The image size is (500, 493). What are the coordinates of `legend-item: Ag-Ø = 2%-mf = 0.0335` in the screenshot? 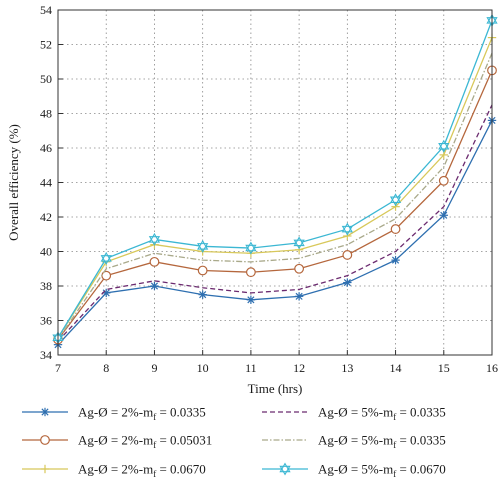 It's located at (114, 414).